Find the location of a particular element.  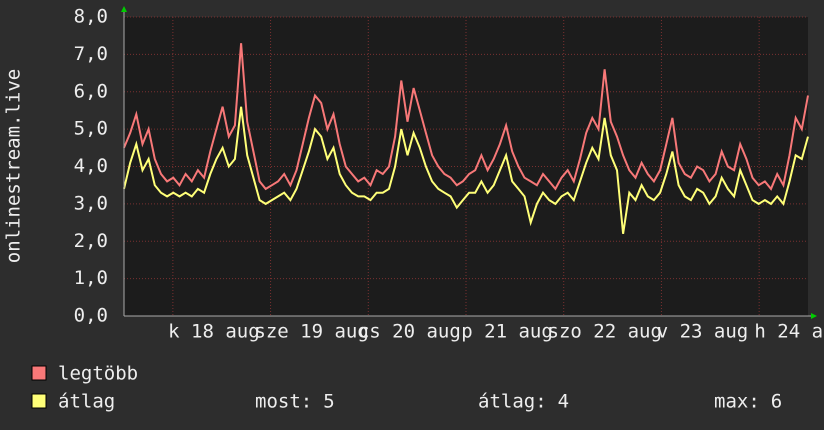

y-tick-label: 7,0 is located at coordinates (91, 54).